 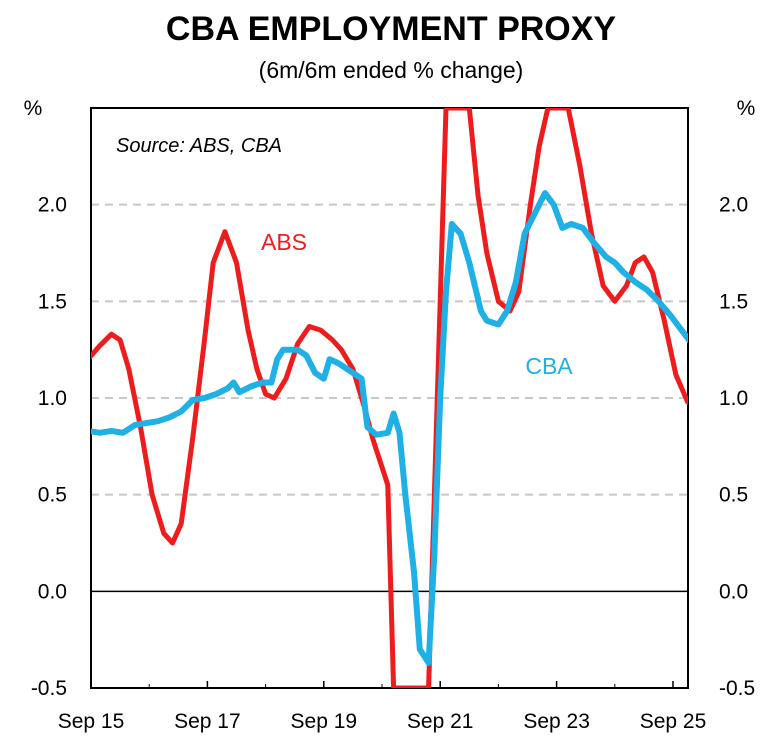 What do you see at coordinates (440, 721) in the screenshot?
I see `x-tick-label: Sep 21` at bounding box center [440, 721].